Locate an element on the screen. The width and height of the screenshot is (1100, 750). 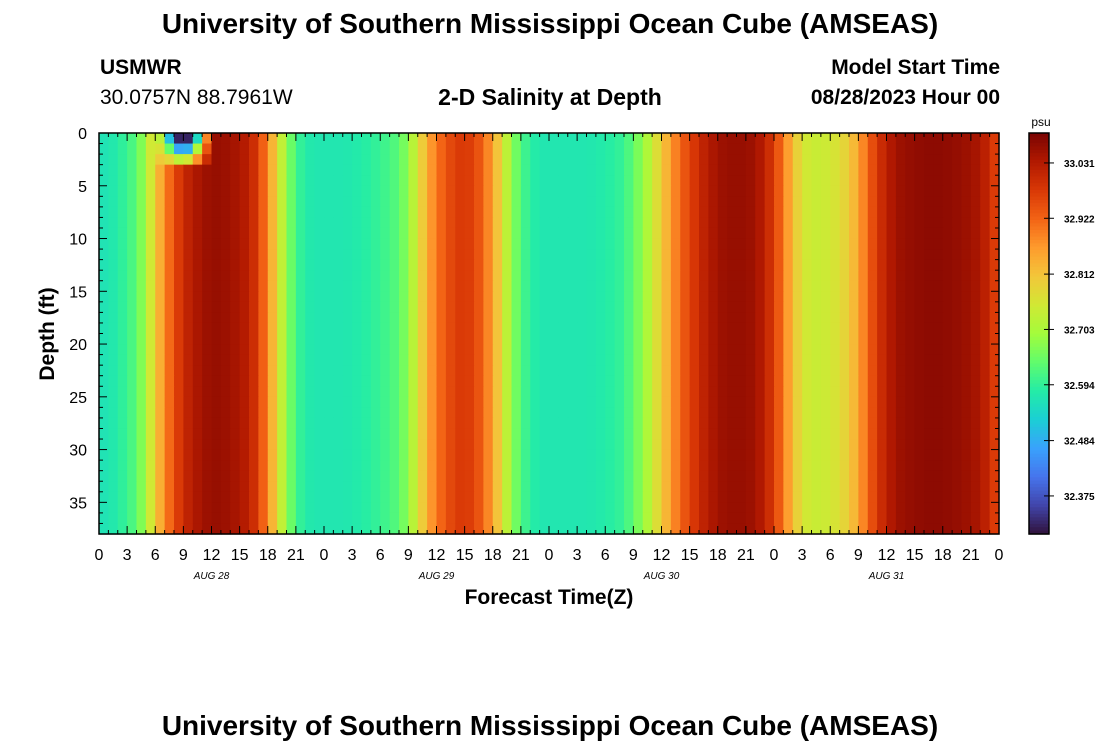
colorbar-tick-label: 32.922 is located at coordinates (1079, 219).